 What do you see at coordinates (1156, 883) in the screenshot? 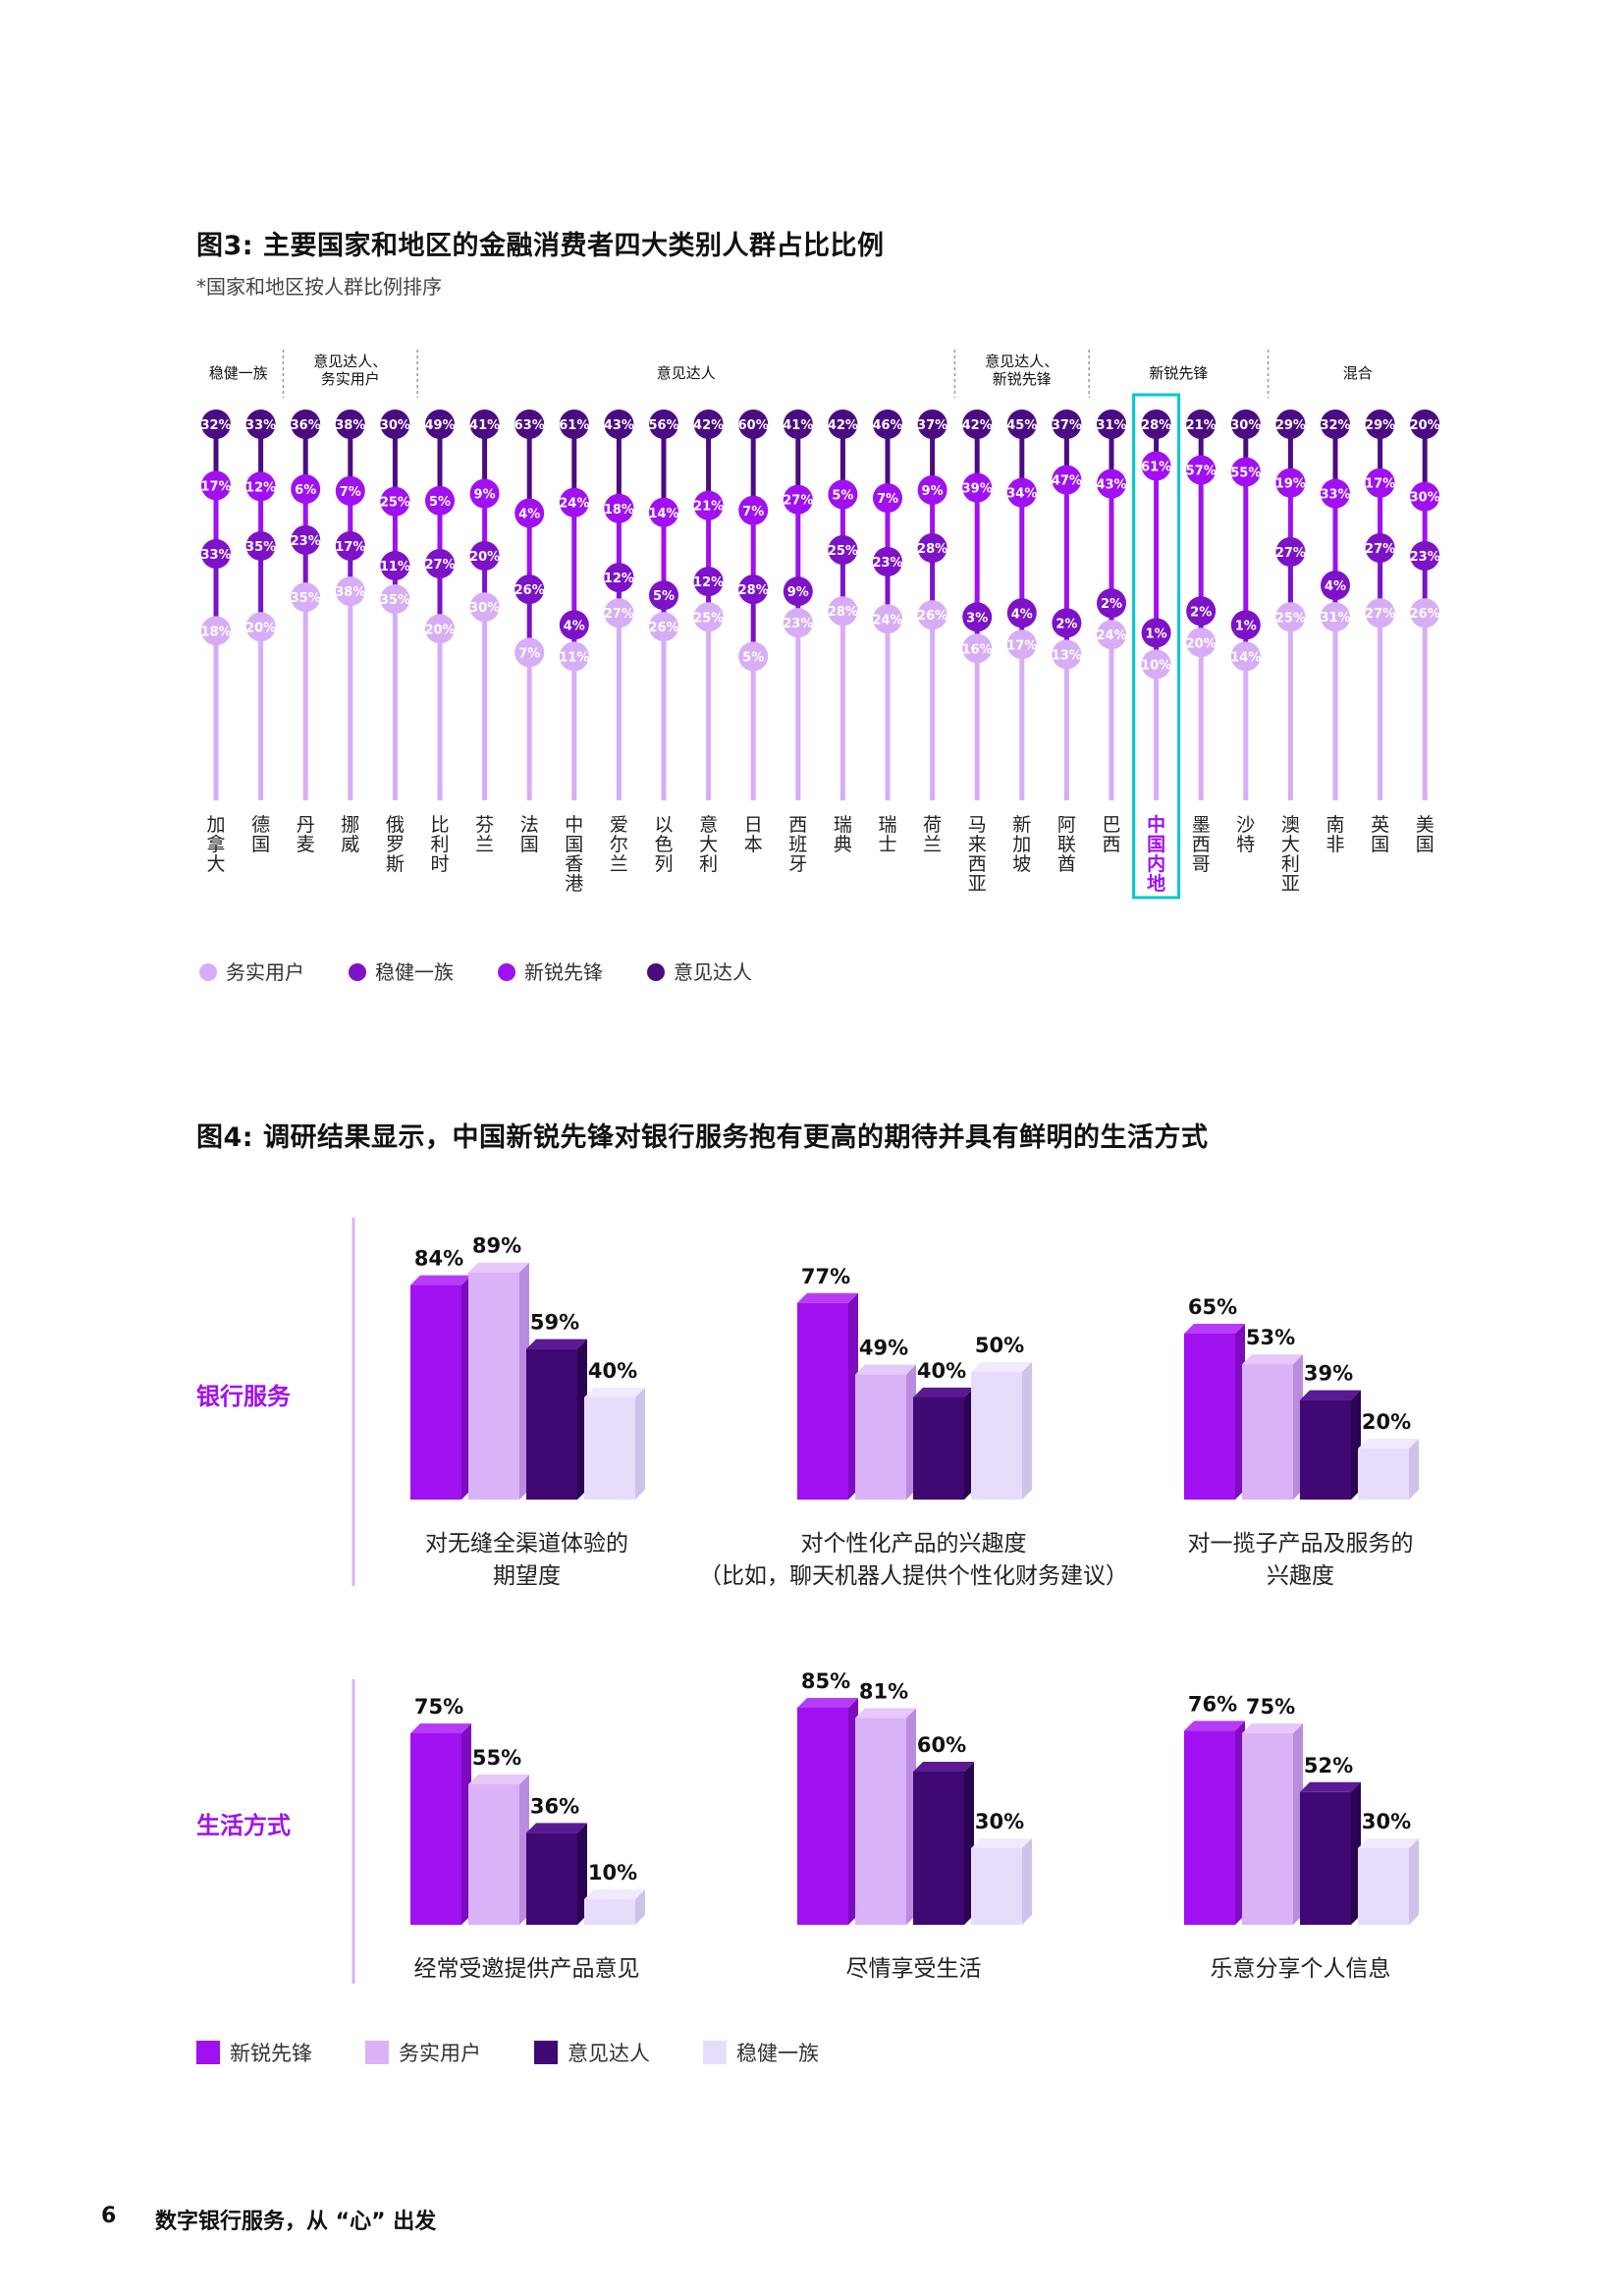
I see `country-label: 地` at bounding box center [1156, 883].